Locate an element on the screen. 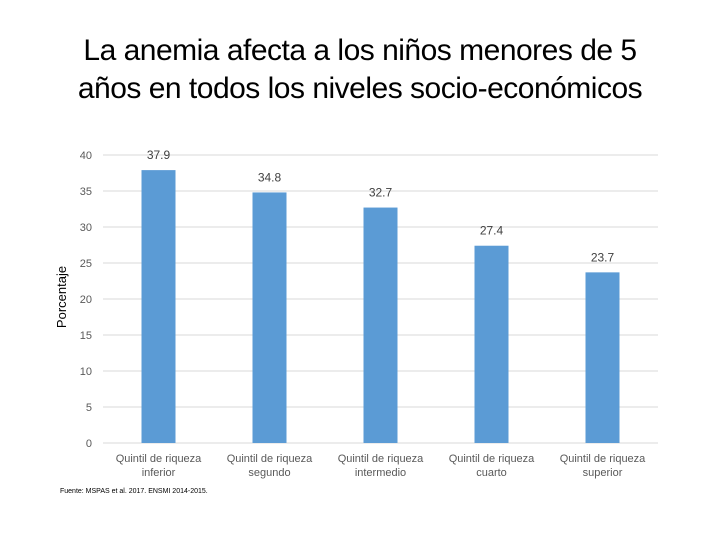  data-label: 32.7 is located at coordinates (381, 193).